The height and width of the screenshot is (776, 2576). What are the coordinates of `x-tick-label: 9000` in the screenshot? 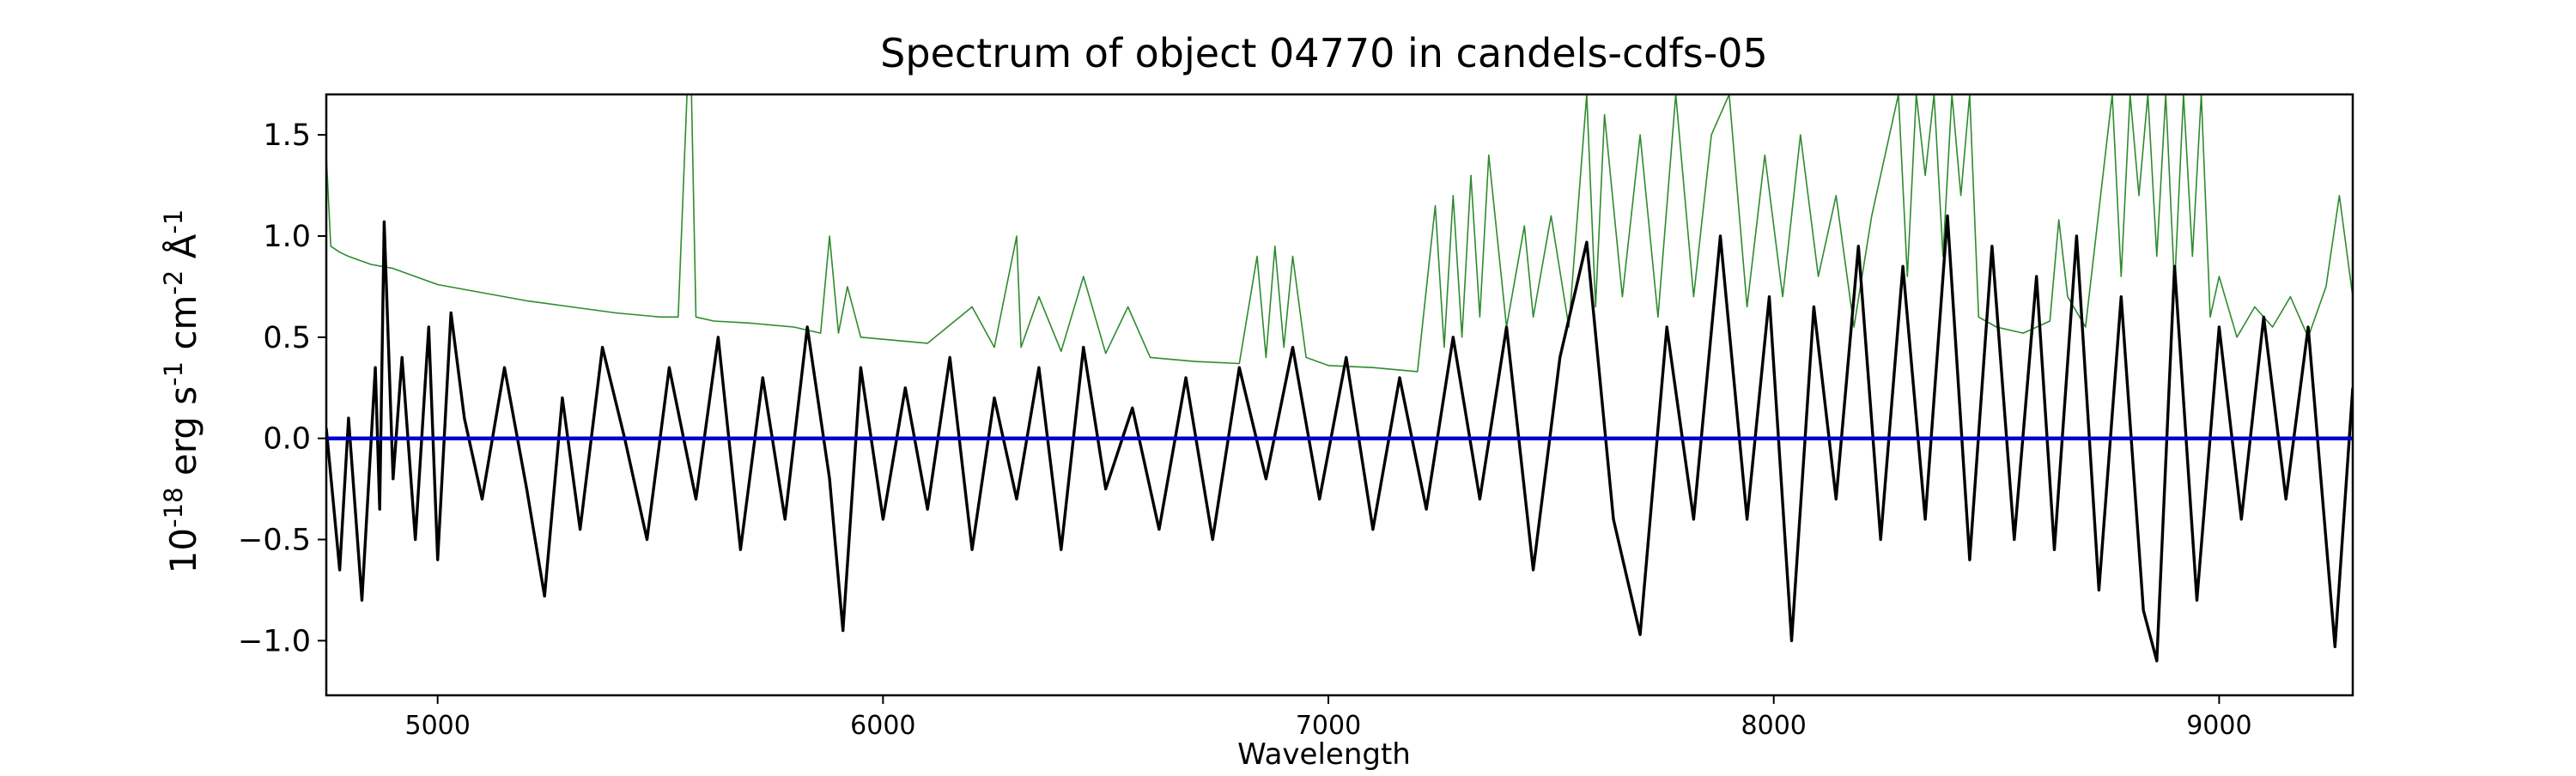 It's located at (2218, 726).